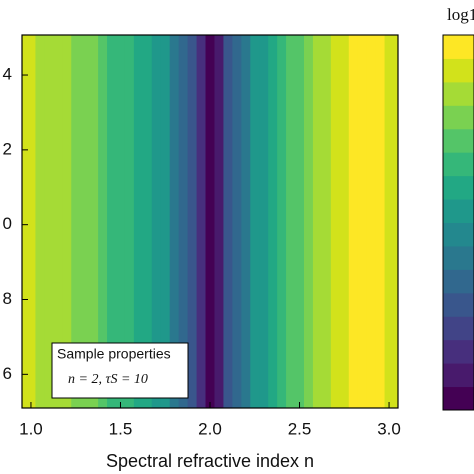  I want to click on x-tick-label: 2.5, so click(300, 428).